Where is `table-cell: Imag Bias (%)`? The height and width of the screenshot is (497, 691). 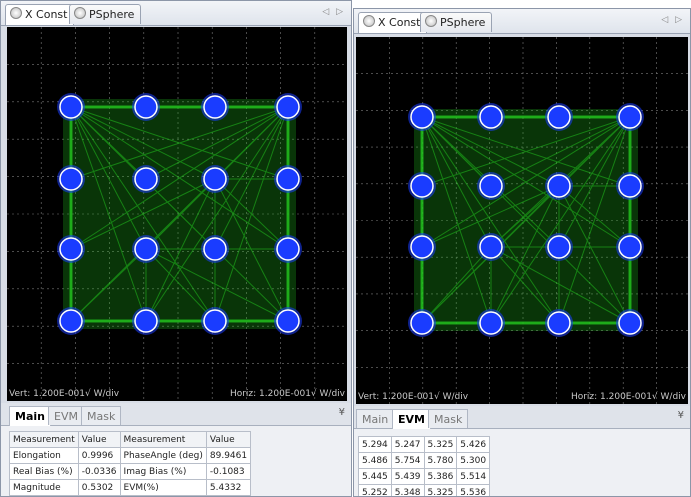 table-cell: Imag Bias (%) is located at coordinates (163, 471).